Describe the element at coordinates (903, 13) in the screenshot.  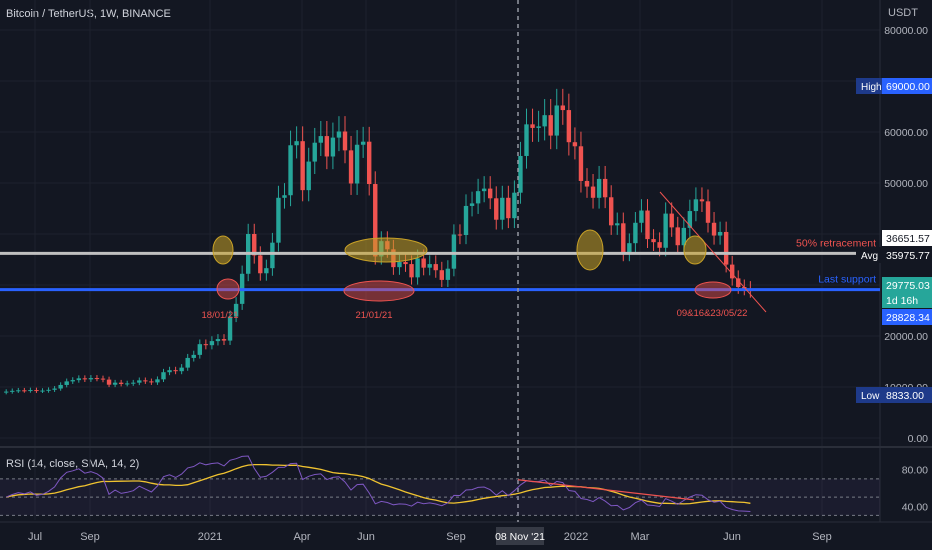
I see `currency-label: USDT` at that location.